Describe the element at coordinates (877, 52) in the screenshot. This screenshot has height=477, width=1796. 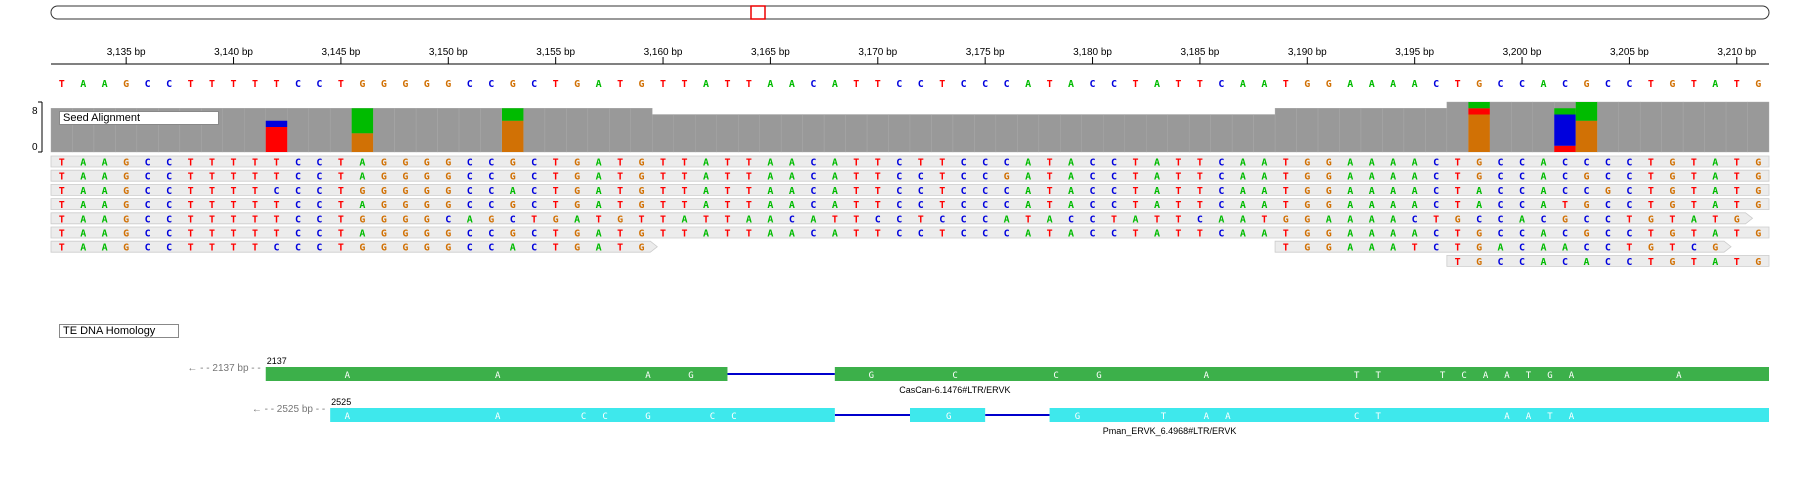
I see `ruler-tick-label: 3,170 bp` at that location.